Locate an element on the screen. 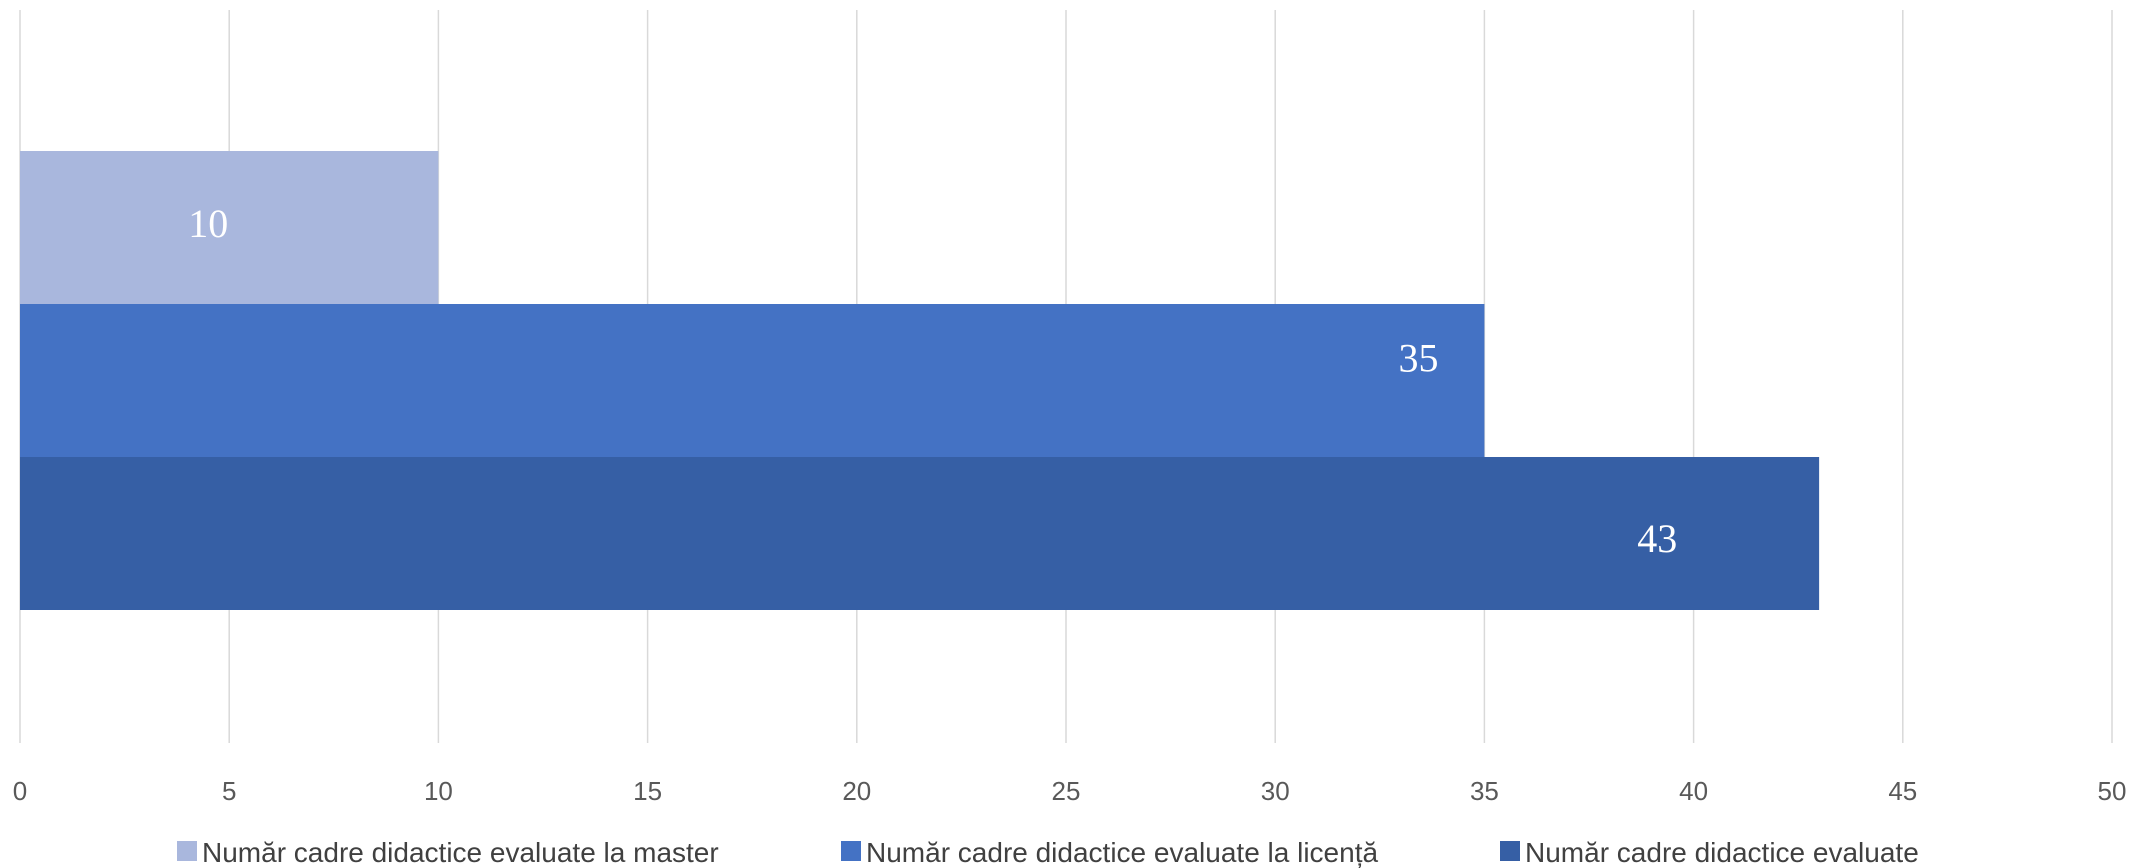 This screenshot has width=2133, height=868. x-tick-label: 35 is located at coordinates (1484, 791).